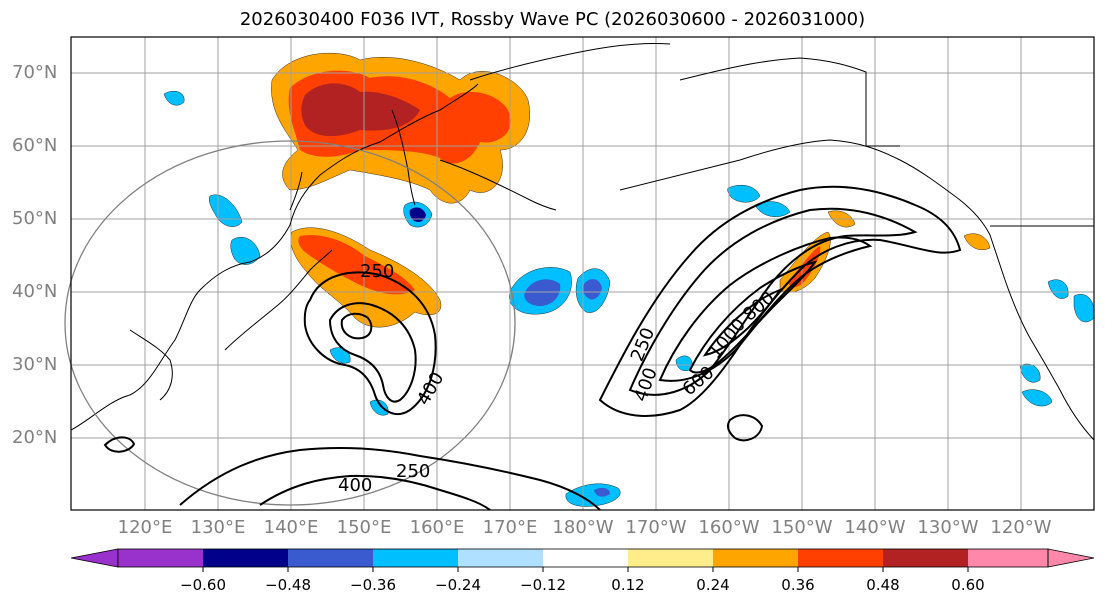 This screenshot has height=604, width=1105. I want to click on lat-label: 50°N, so click(35, 218).